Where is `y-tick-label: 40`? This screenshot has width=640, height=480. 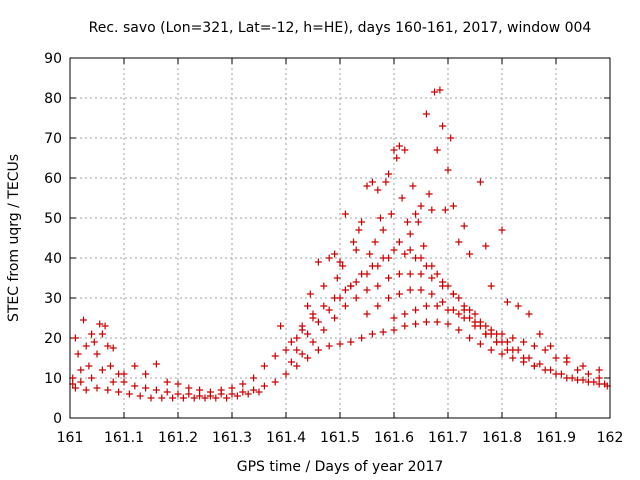 y-tick-label: 40 is located at coordinates (53, 259).